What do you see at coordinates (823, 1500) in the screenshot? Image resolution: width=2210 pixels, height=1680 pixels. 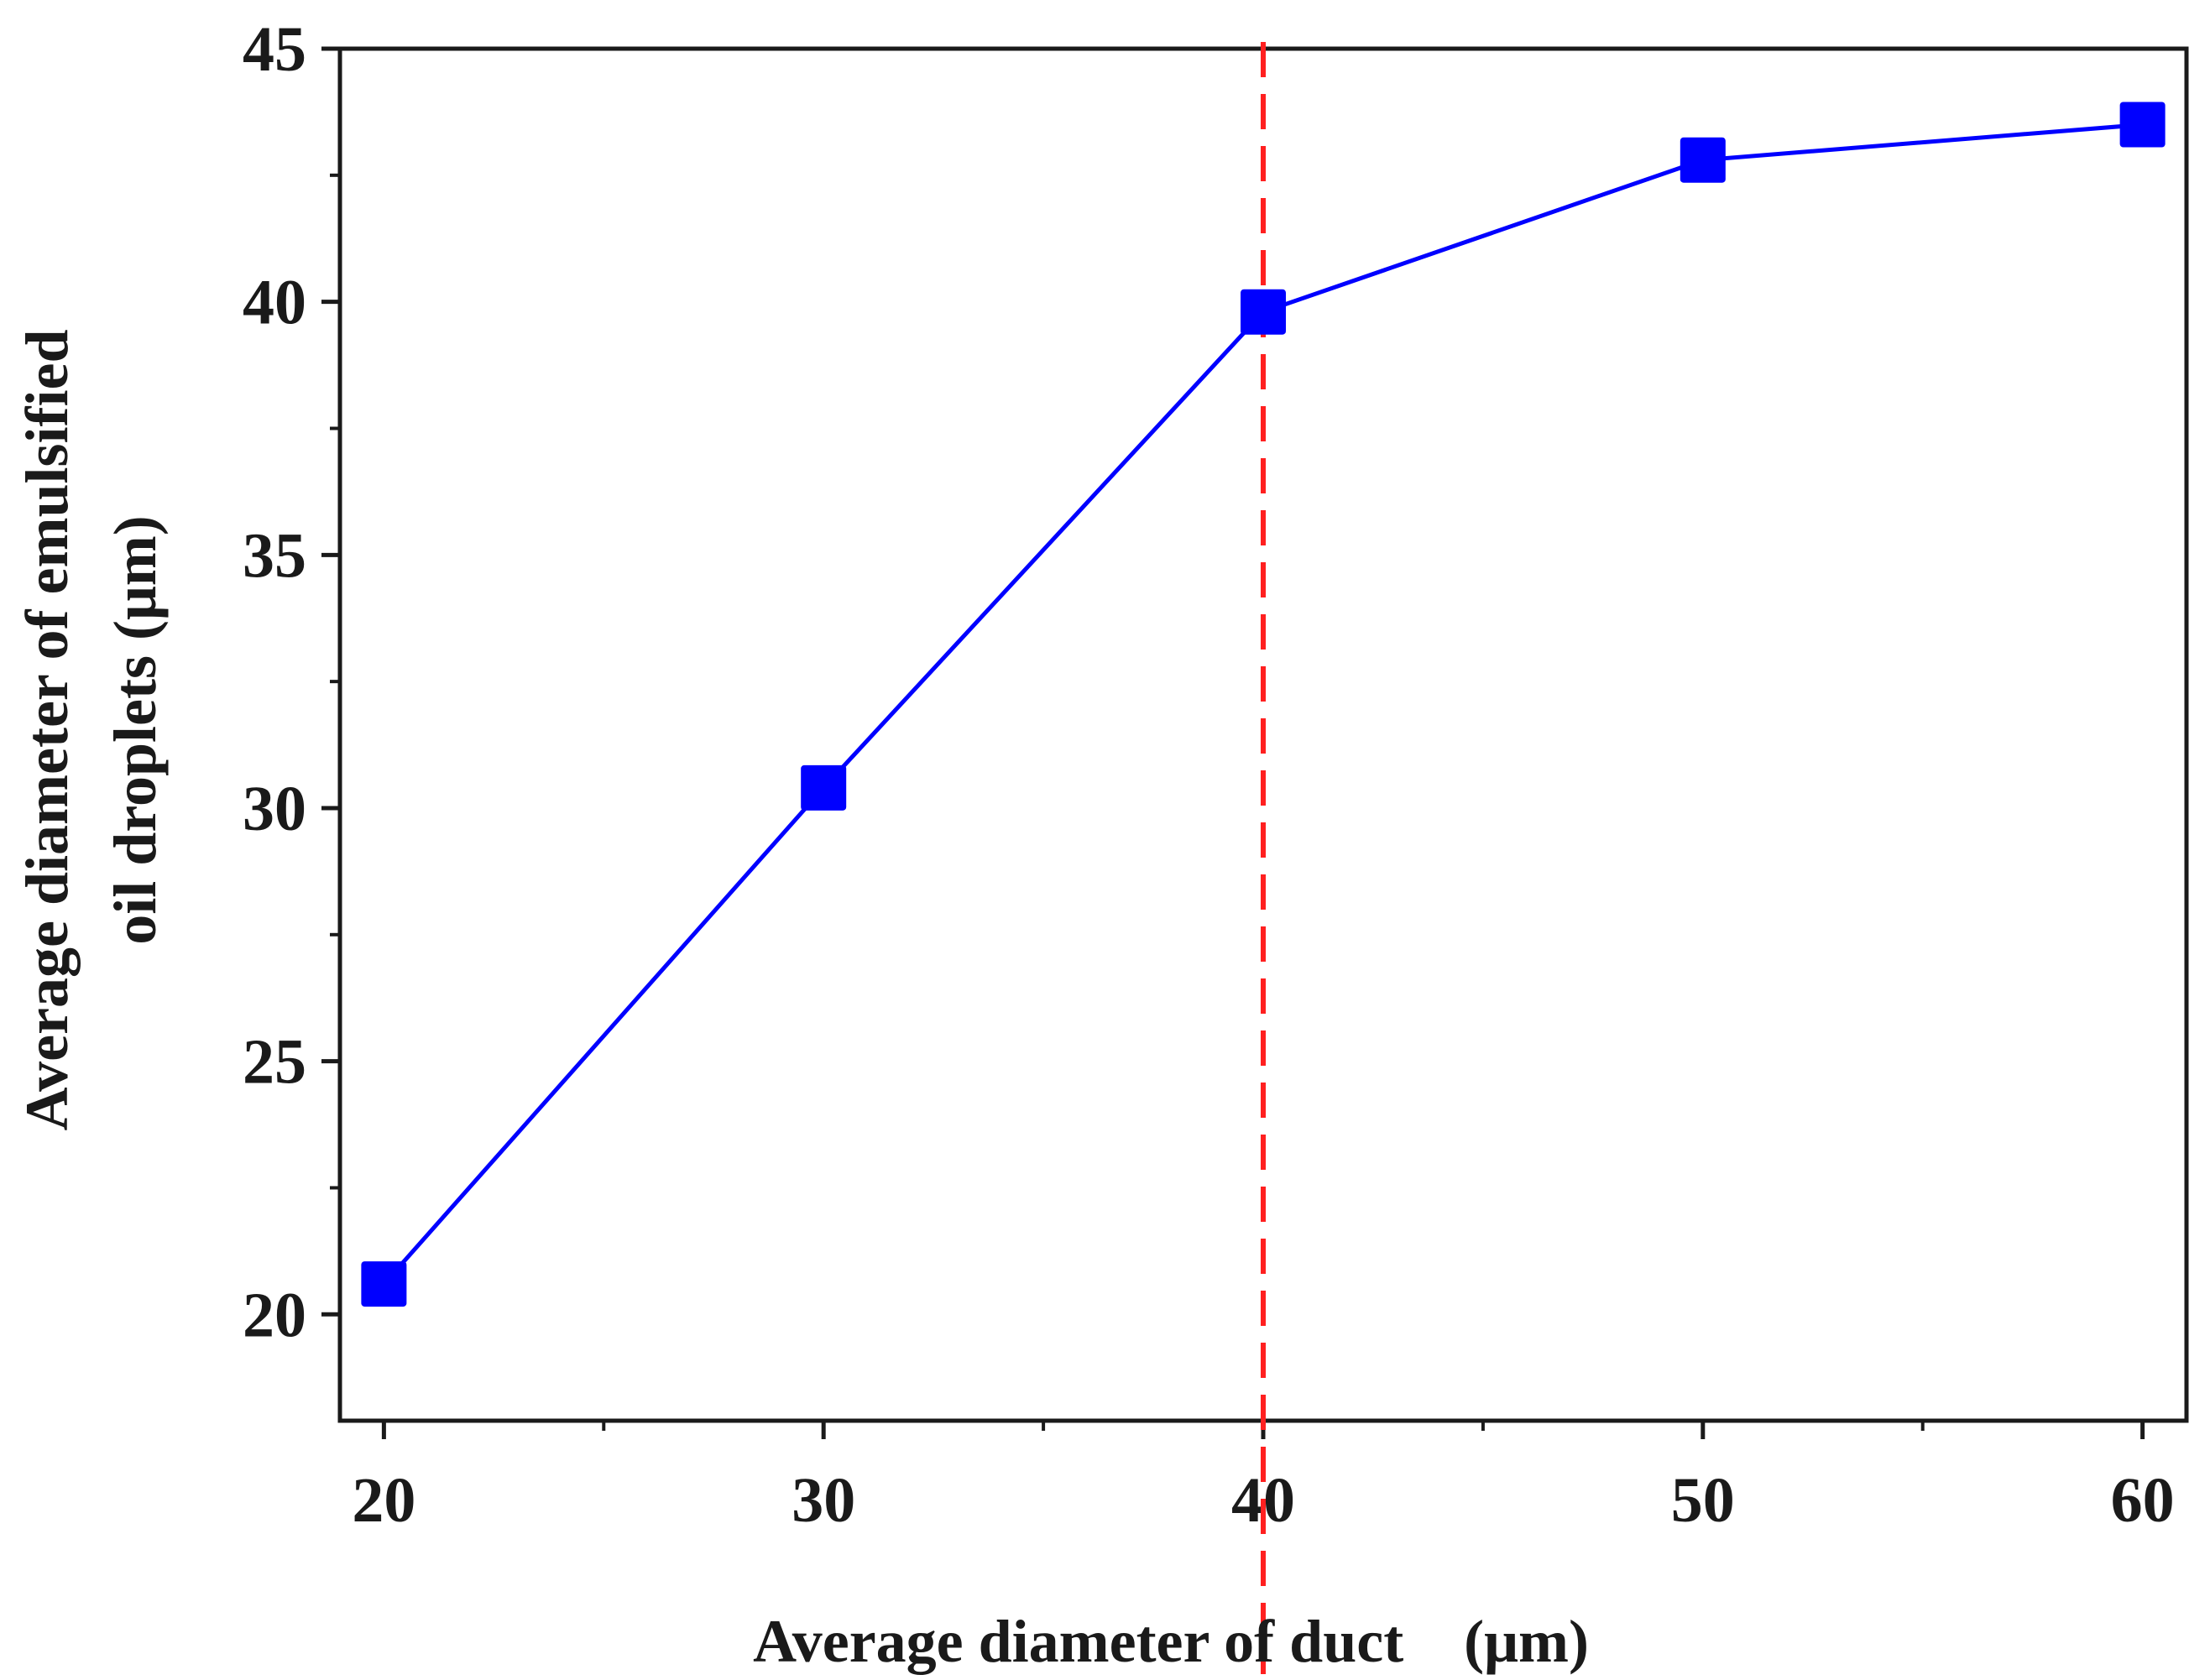 I see `x-tick-label: 30` at bounding box center [823, 1500].